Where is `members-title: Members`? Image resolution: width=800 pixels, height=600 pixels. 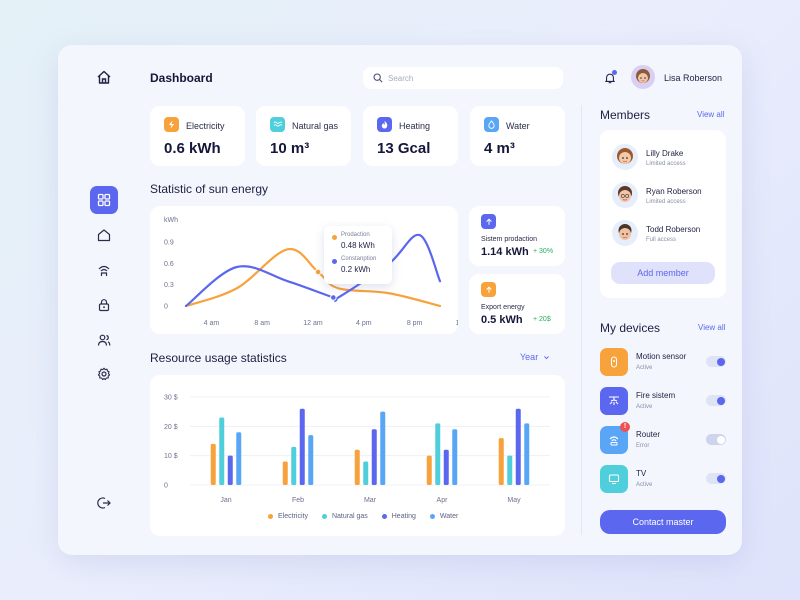 members-title: Members is located at coordinates (625, 115).